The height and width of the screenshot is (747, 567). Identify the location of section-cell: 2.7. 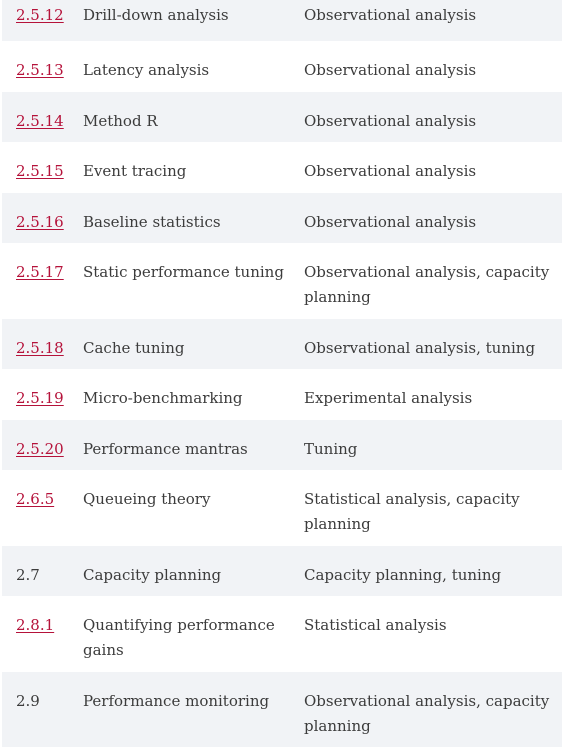
(42, 575).